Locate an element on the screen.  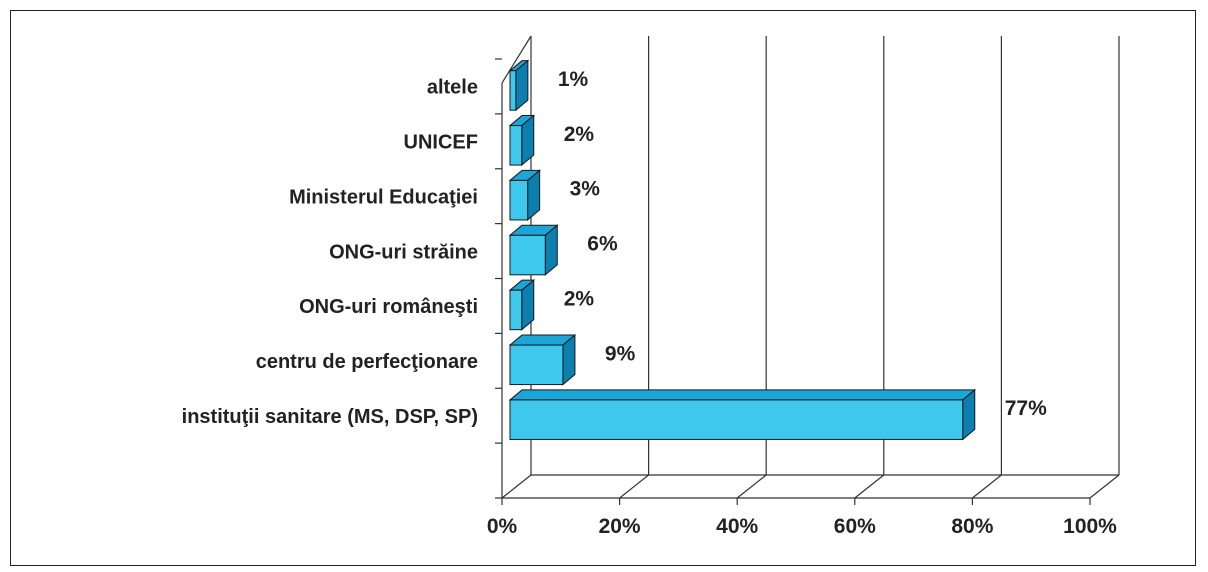
x-tick-label: 20% is located at coordinates (620, 526).